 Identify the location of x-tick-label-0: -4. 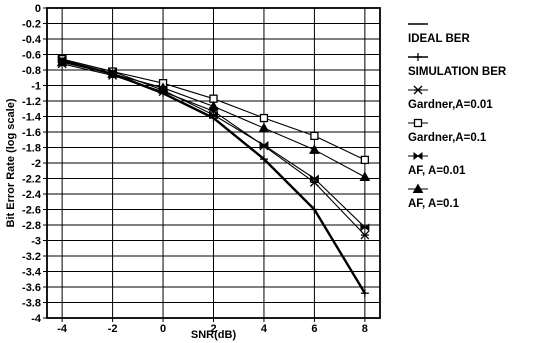
(62, 329).